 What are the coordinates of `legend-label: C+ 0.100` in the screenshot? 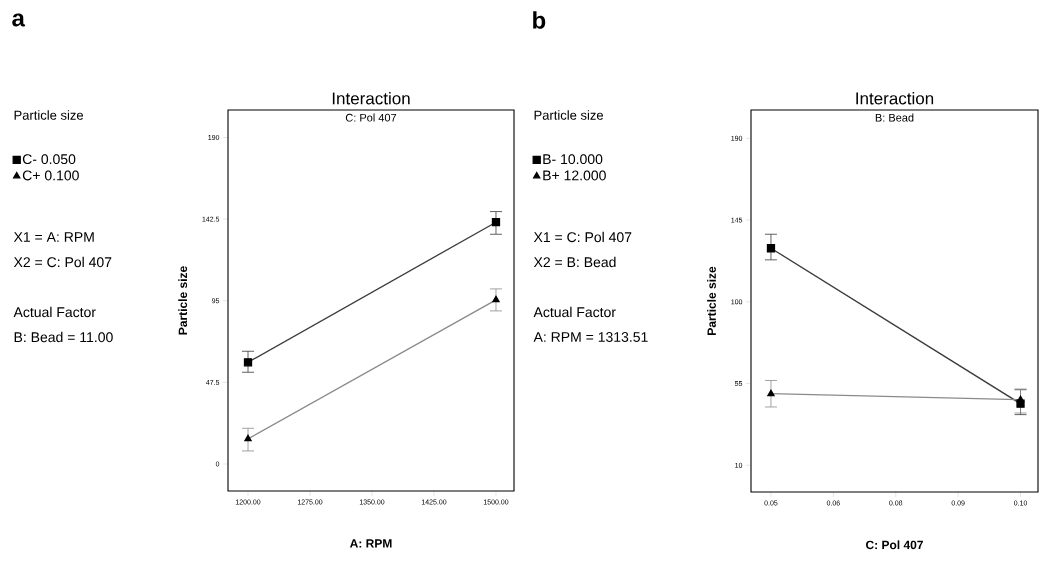 It's located at (50, 175).